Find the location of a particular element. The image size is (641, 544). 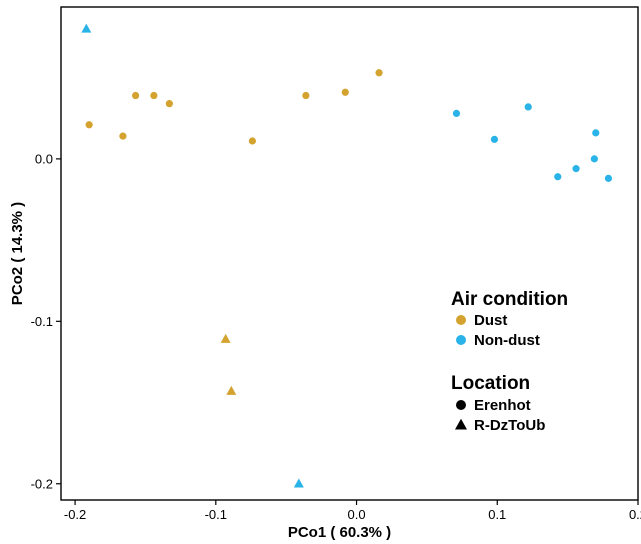

legend-label-dust: Dust is located at coordinates (490, 320).